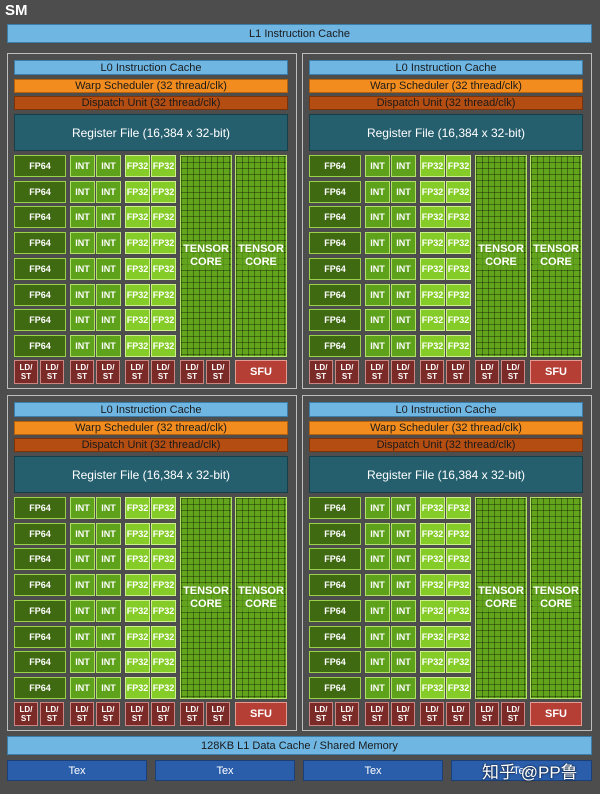 Image resolution: width=600 pixels, height=794 pixels. I want to click on tensor-core: TENSOR CORE, so click(206, 256).